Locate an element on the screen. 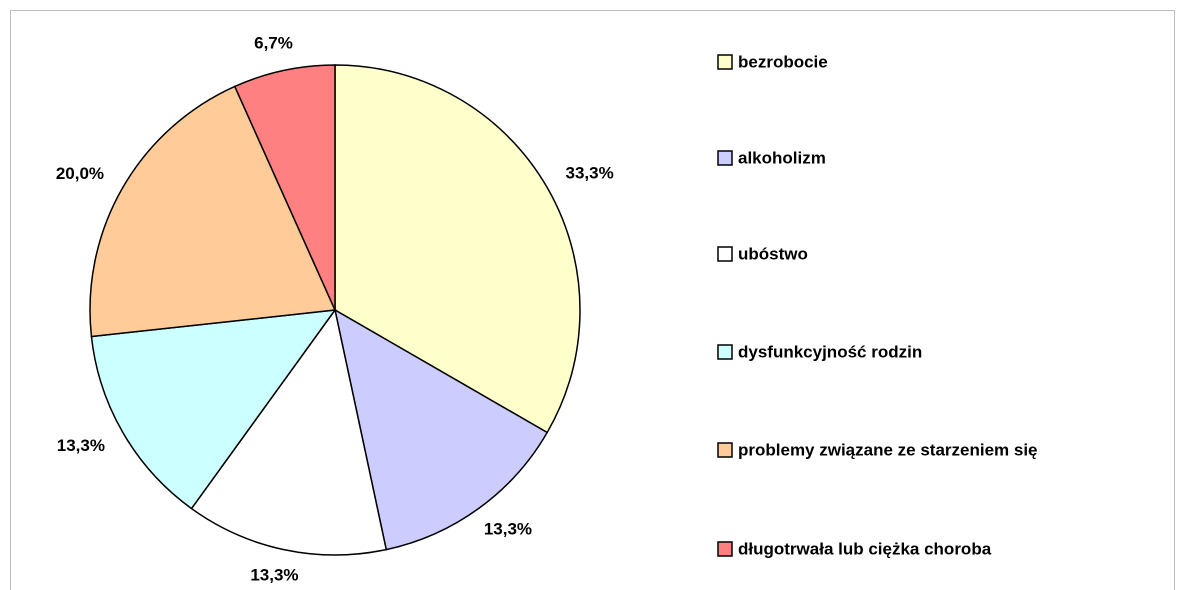 Image resolution: width=1186 pixels, height=590 pixels. legend-label: dysfunkcyjność rodzin is located at coordinates (830, 351).